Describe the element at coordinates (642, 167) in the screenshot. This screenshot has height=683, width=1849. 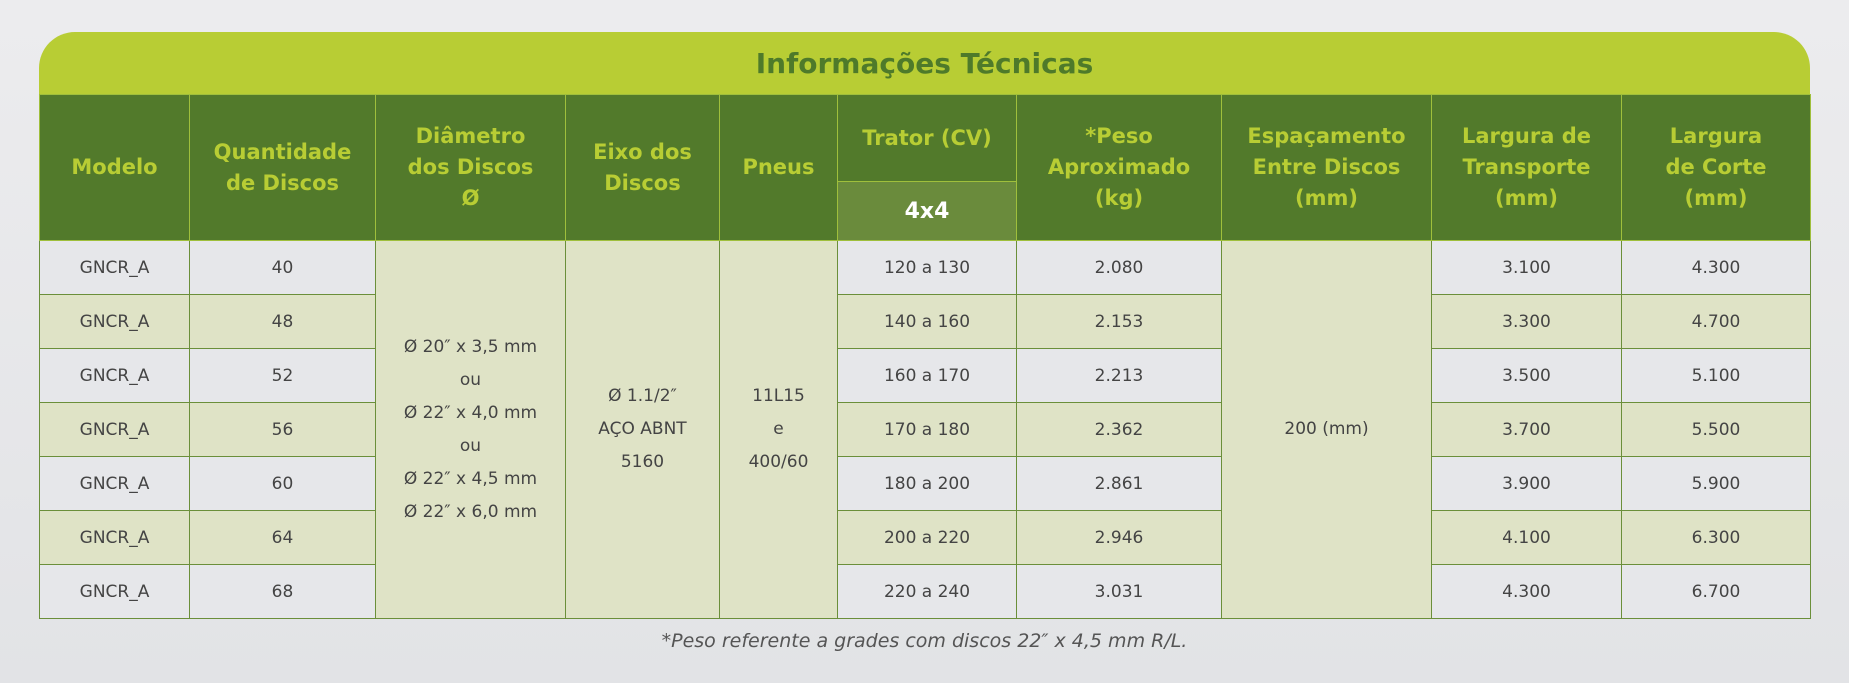
I see `header-eixo: Eixo dos Discos` at that location.